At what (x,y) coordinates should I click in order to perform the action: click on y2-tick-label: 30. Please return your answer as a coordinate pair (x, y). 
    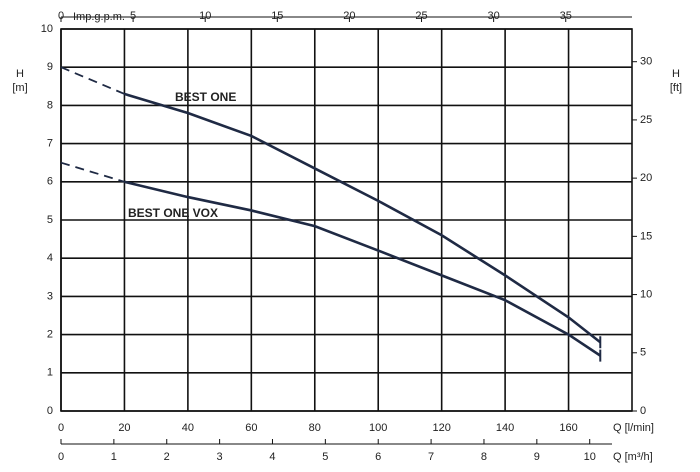
    Looking at the image, I should click on (646, 62).